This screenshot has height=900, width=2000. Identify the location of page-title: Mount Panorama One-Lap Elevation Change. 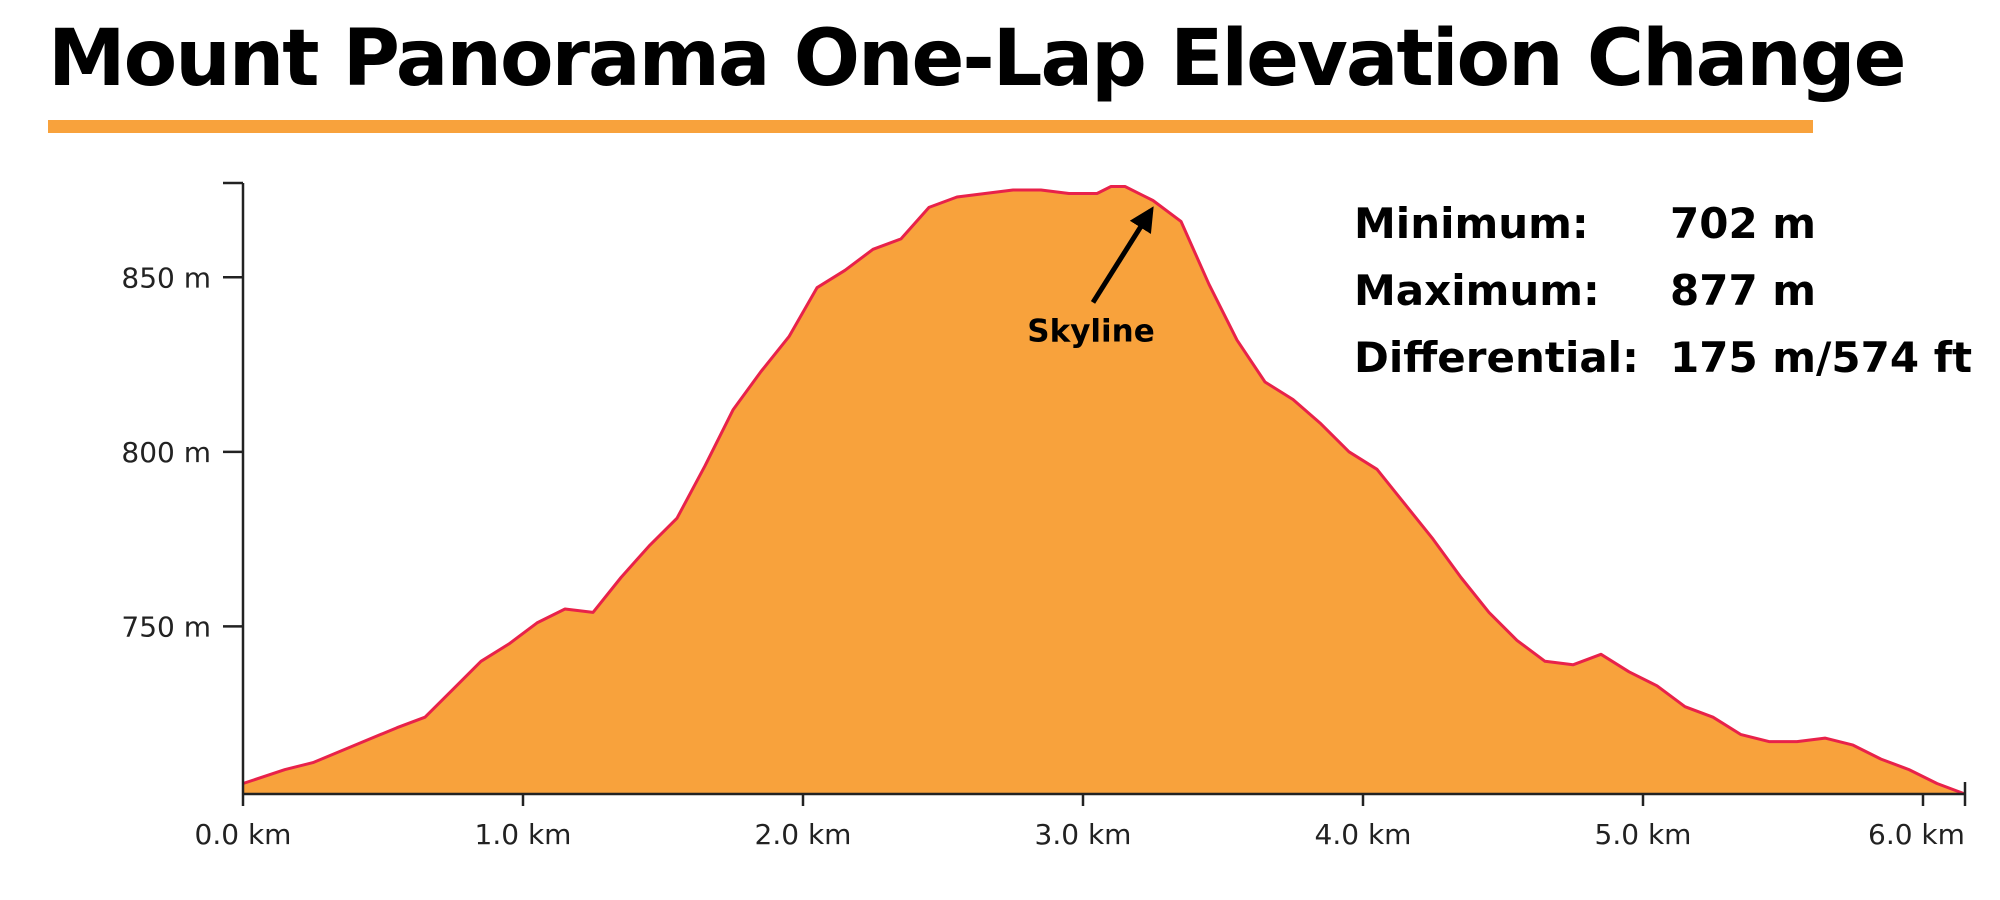
(977, 59).